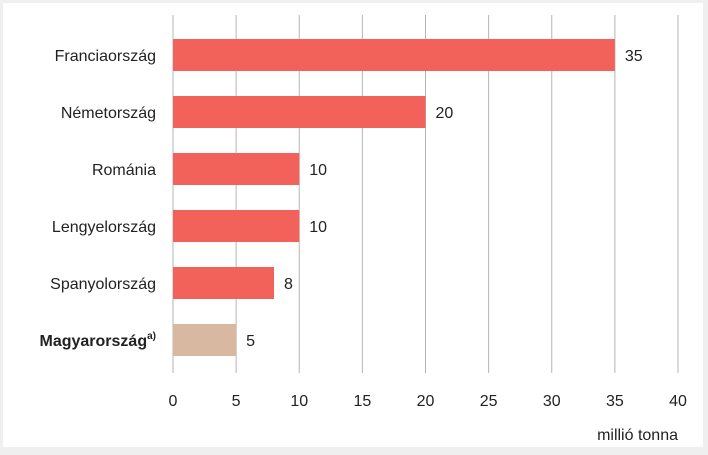  What do you see at coordinates (637, 435) in the screenshot?
I see `x-axis-label: millió tonna` at bounding box center [637, 435].